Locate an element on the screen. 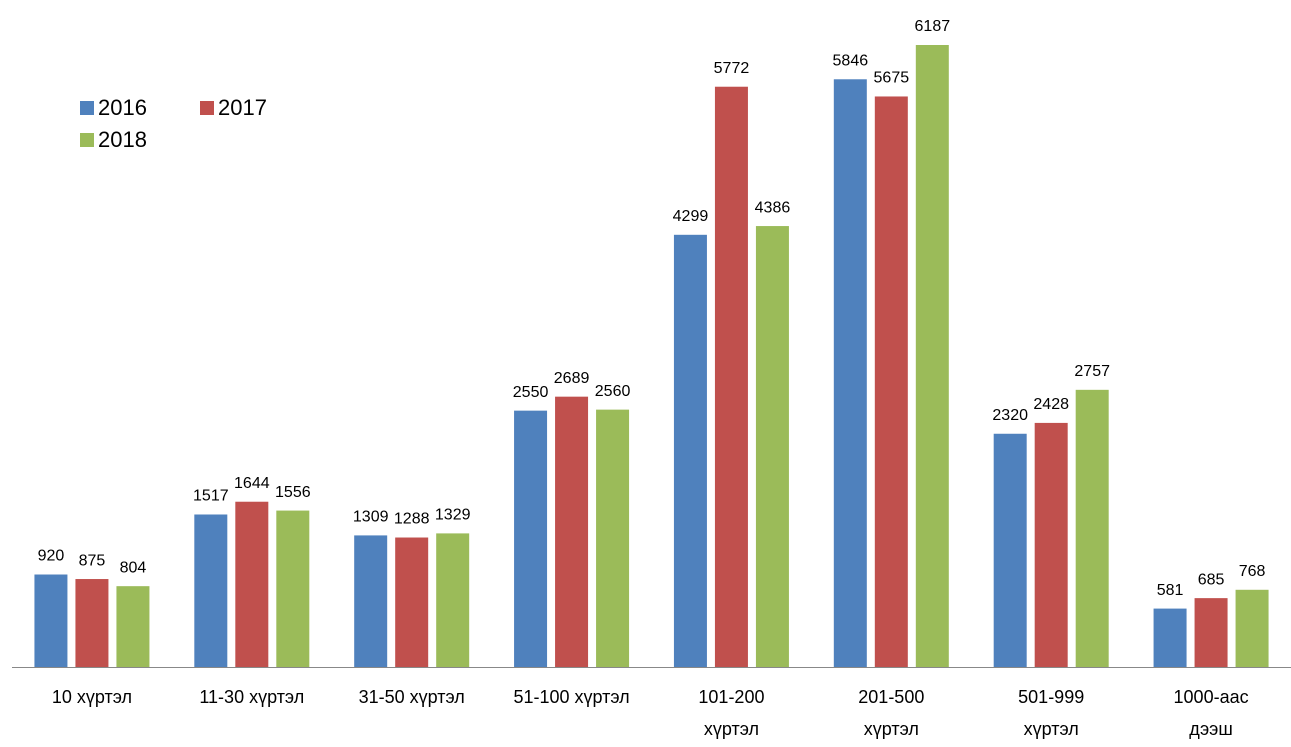  data-label: 5675 is located at coordinates (892, 78).